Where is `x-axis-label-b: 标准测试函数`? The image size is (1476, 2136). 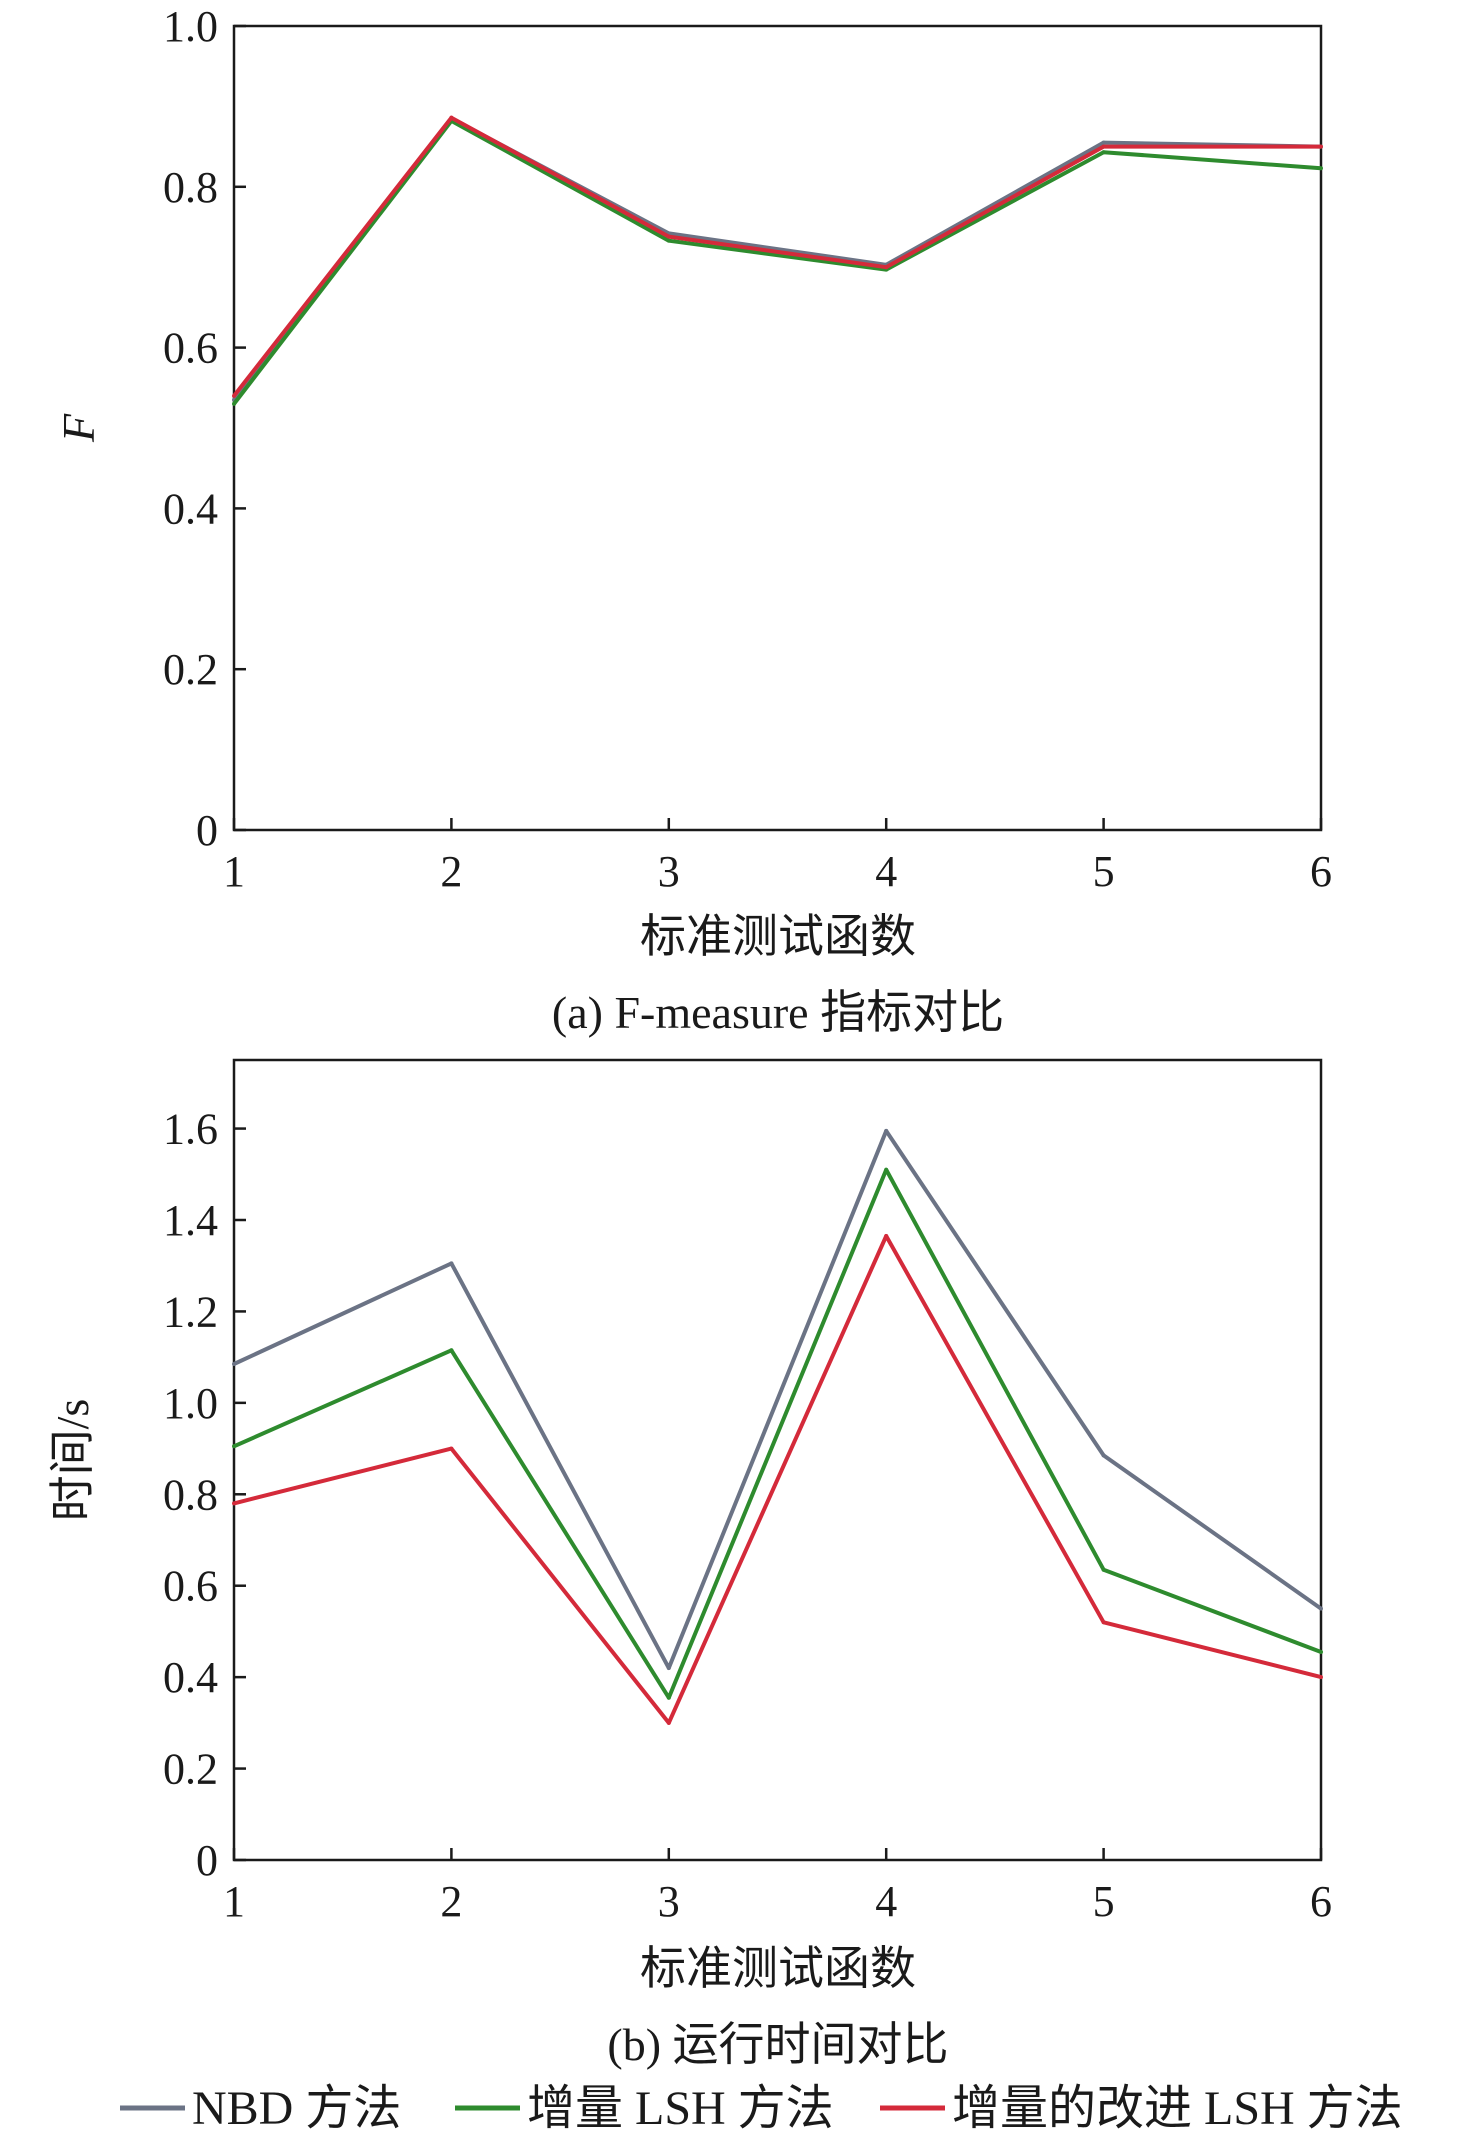 x-axis-label-b: 标准测试函数 is located at coordinates (778, 1968).